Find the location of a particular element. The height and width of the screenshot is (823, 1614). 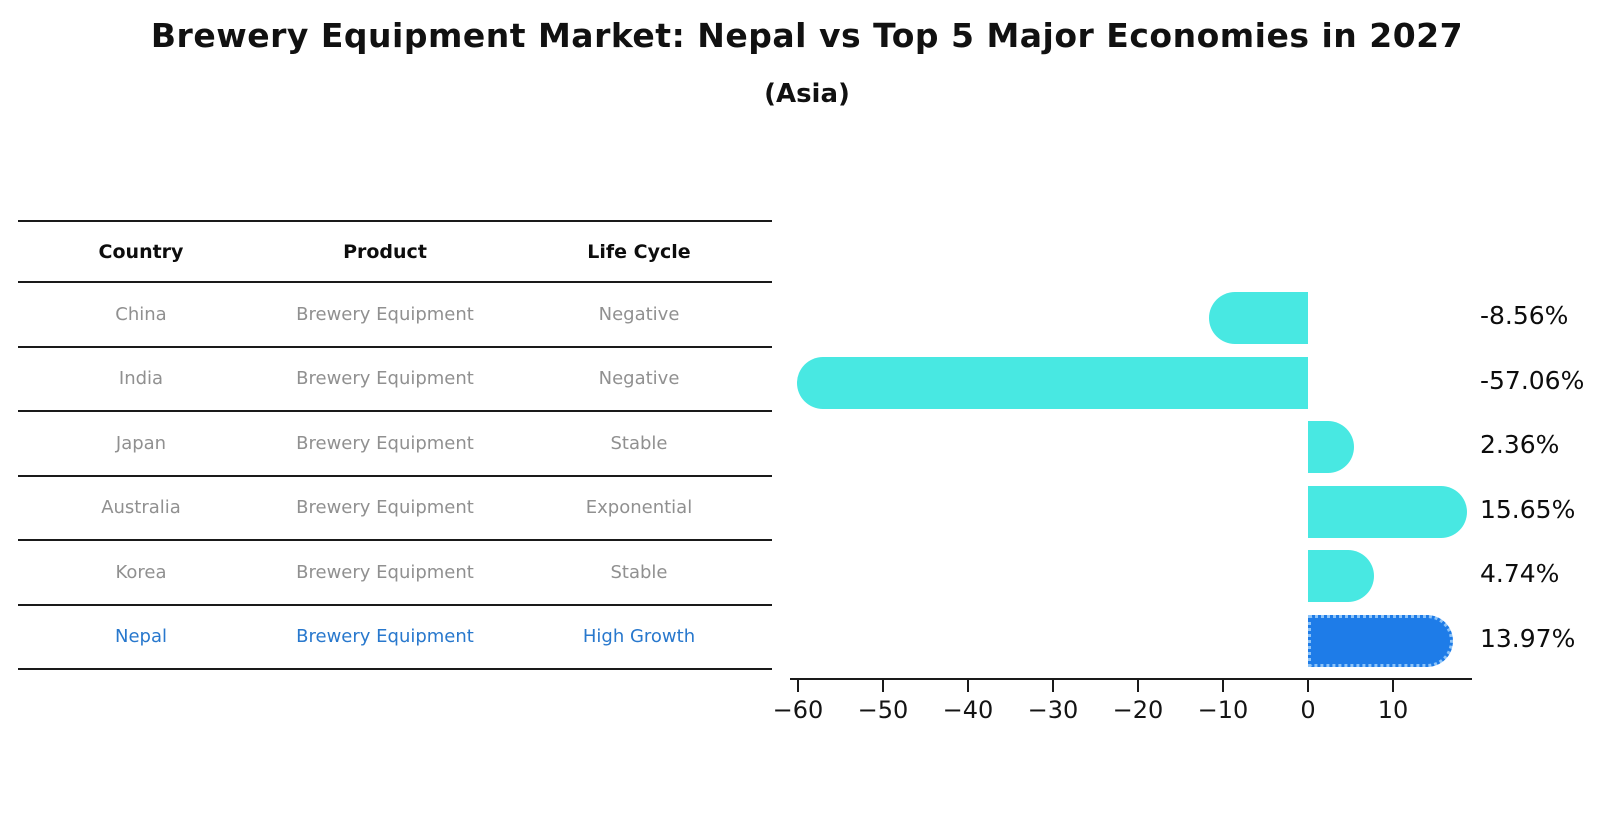

value-label-nepal: 13.97% is located at coordinates (1528, 638).